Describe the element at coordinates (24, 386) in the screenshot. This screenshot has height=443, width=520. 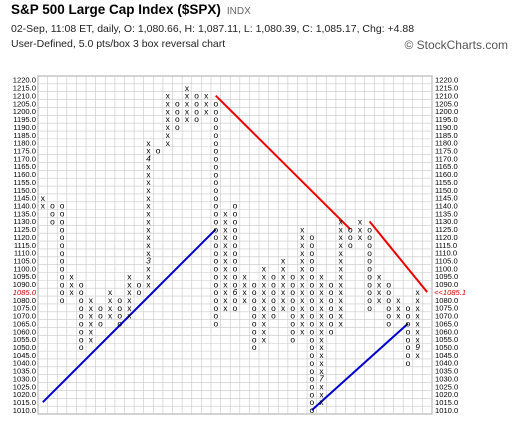
I see `y-tick-left: 1025.0` at that location.